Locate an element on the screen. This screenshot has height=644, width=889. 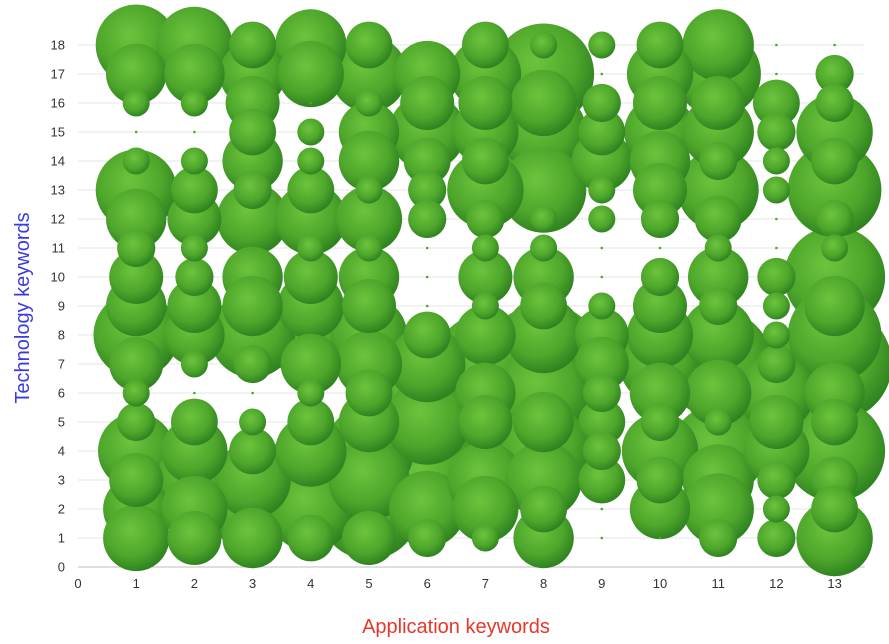
bubble-x4-y16 is located at coordinates (311, 103).